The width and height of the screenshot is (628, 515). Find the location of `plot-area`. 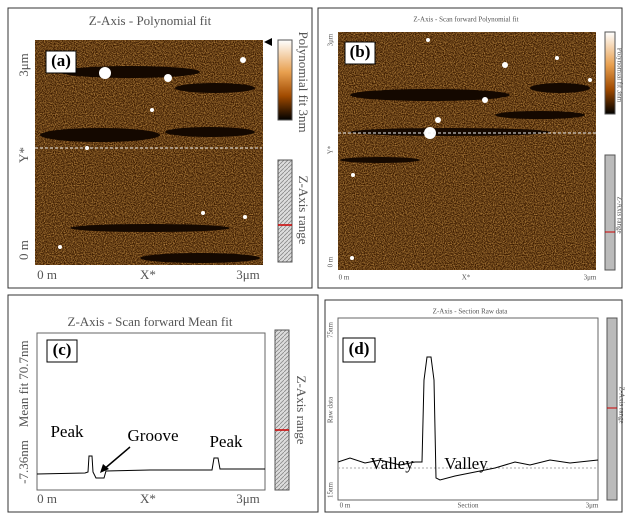

plot-area is located at coordinates (468, 409).